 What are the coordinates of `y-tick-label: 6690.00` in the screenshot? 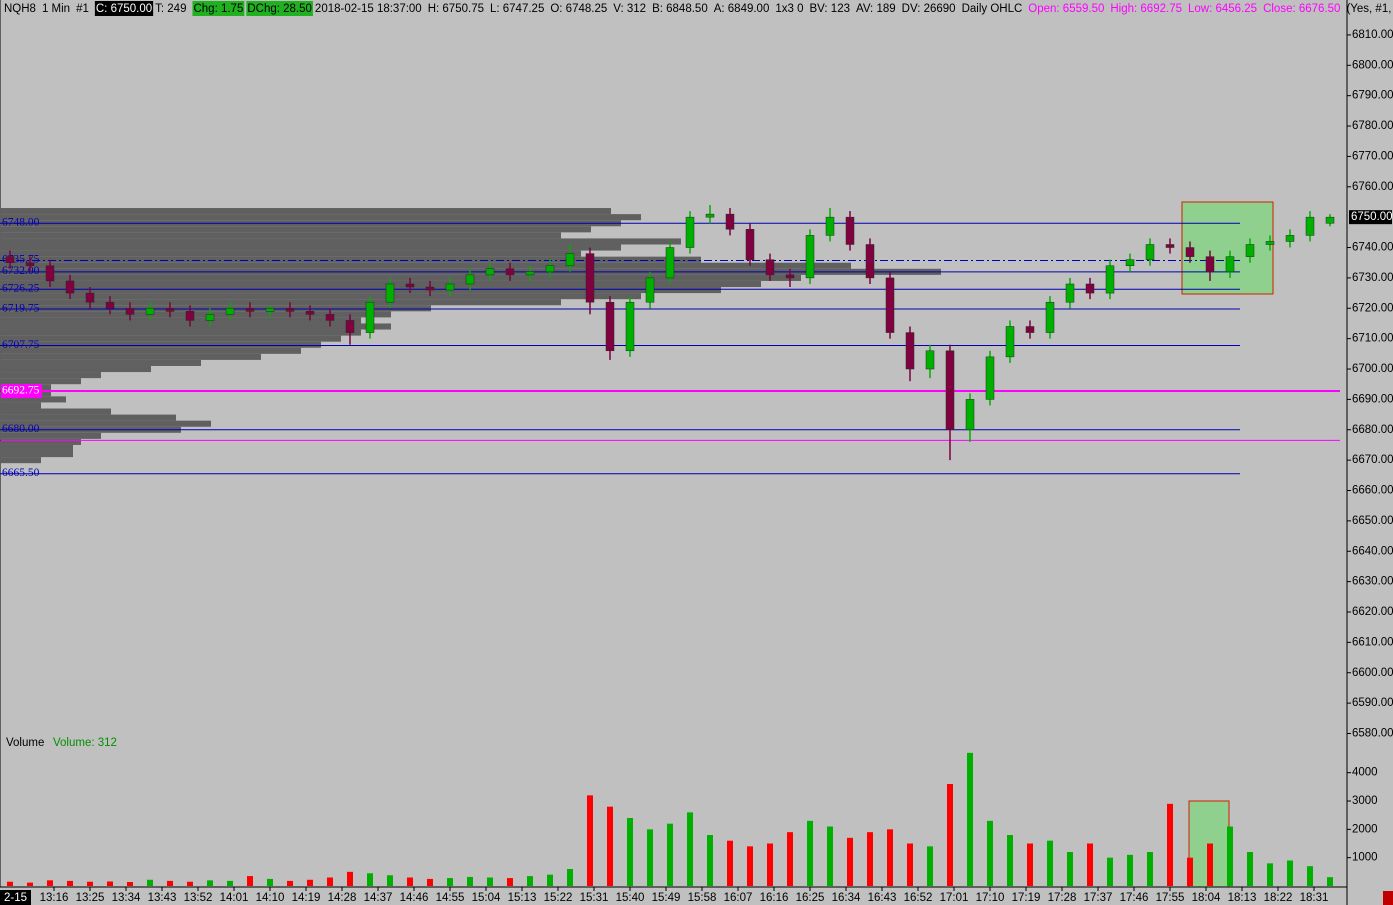 It's located at (1372, 399).